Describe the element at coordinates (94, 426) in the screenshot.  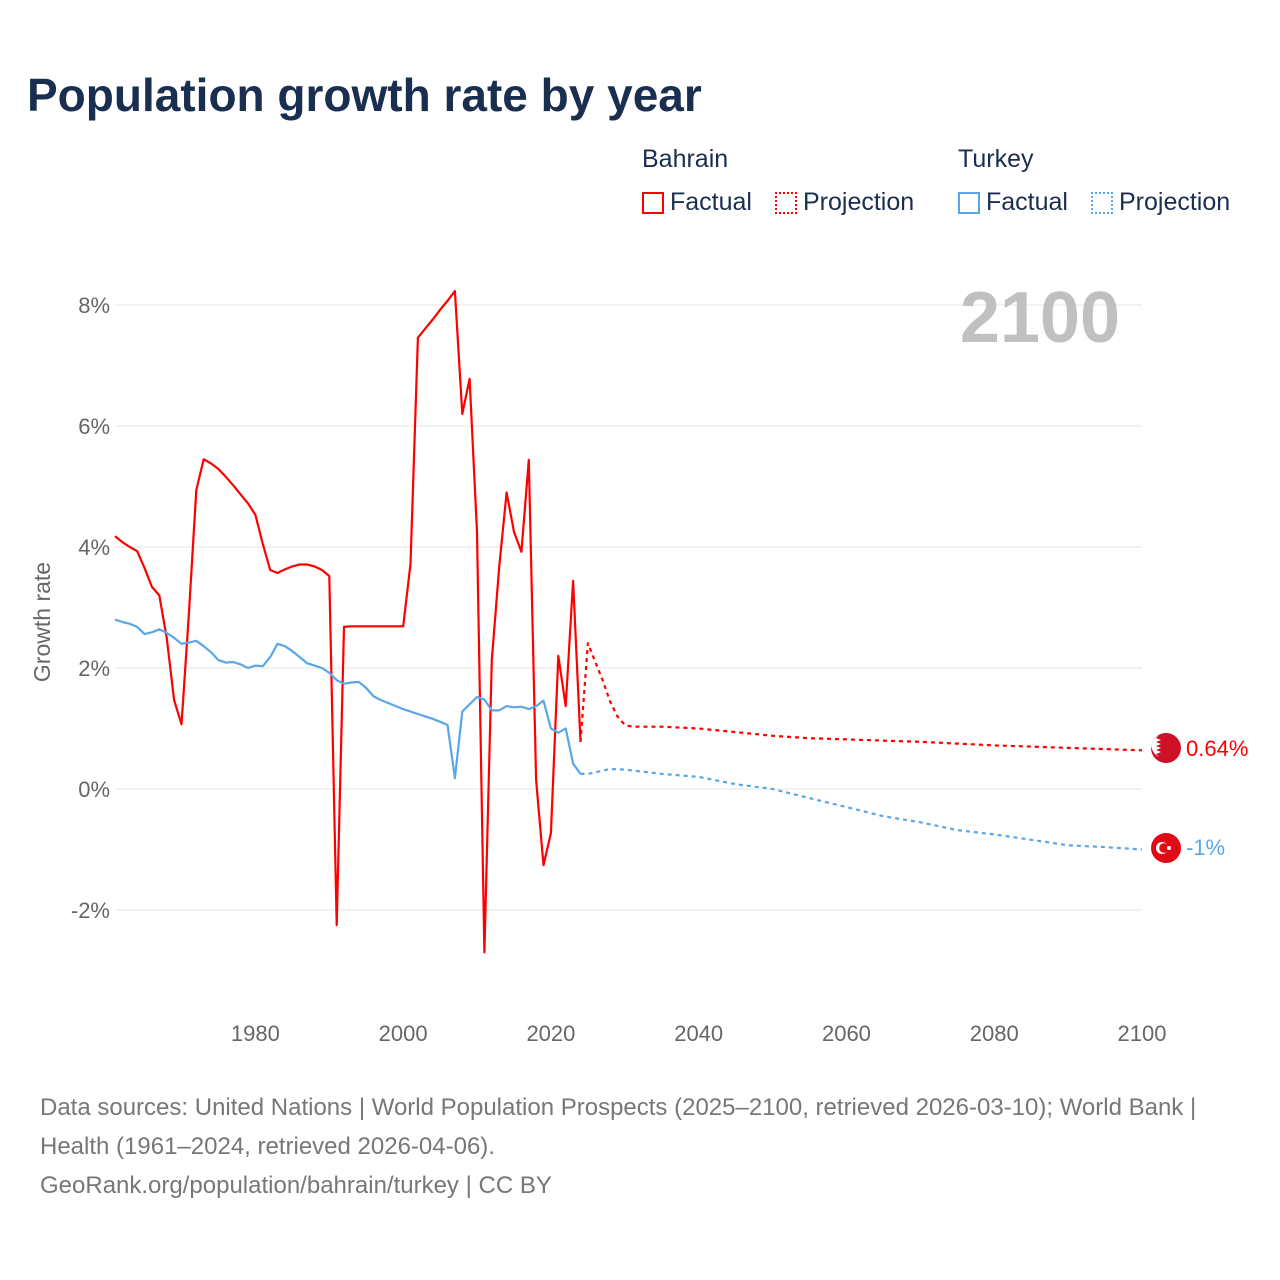
I see `y-tick-label: 6%` at that location.